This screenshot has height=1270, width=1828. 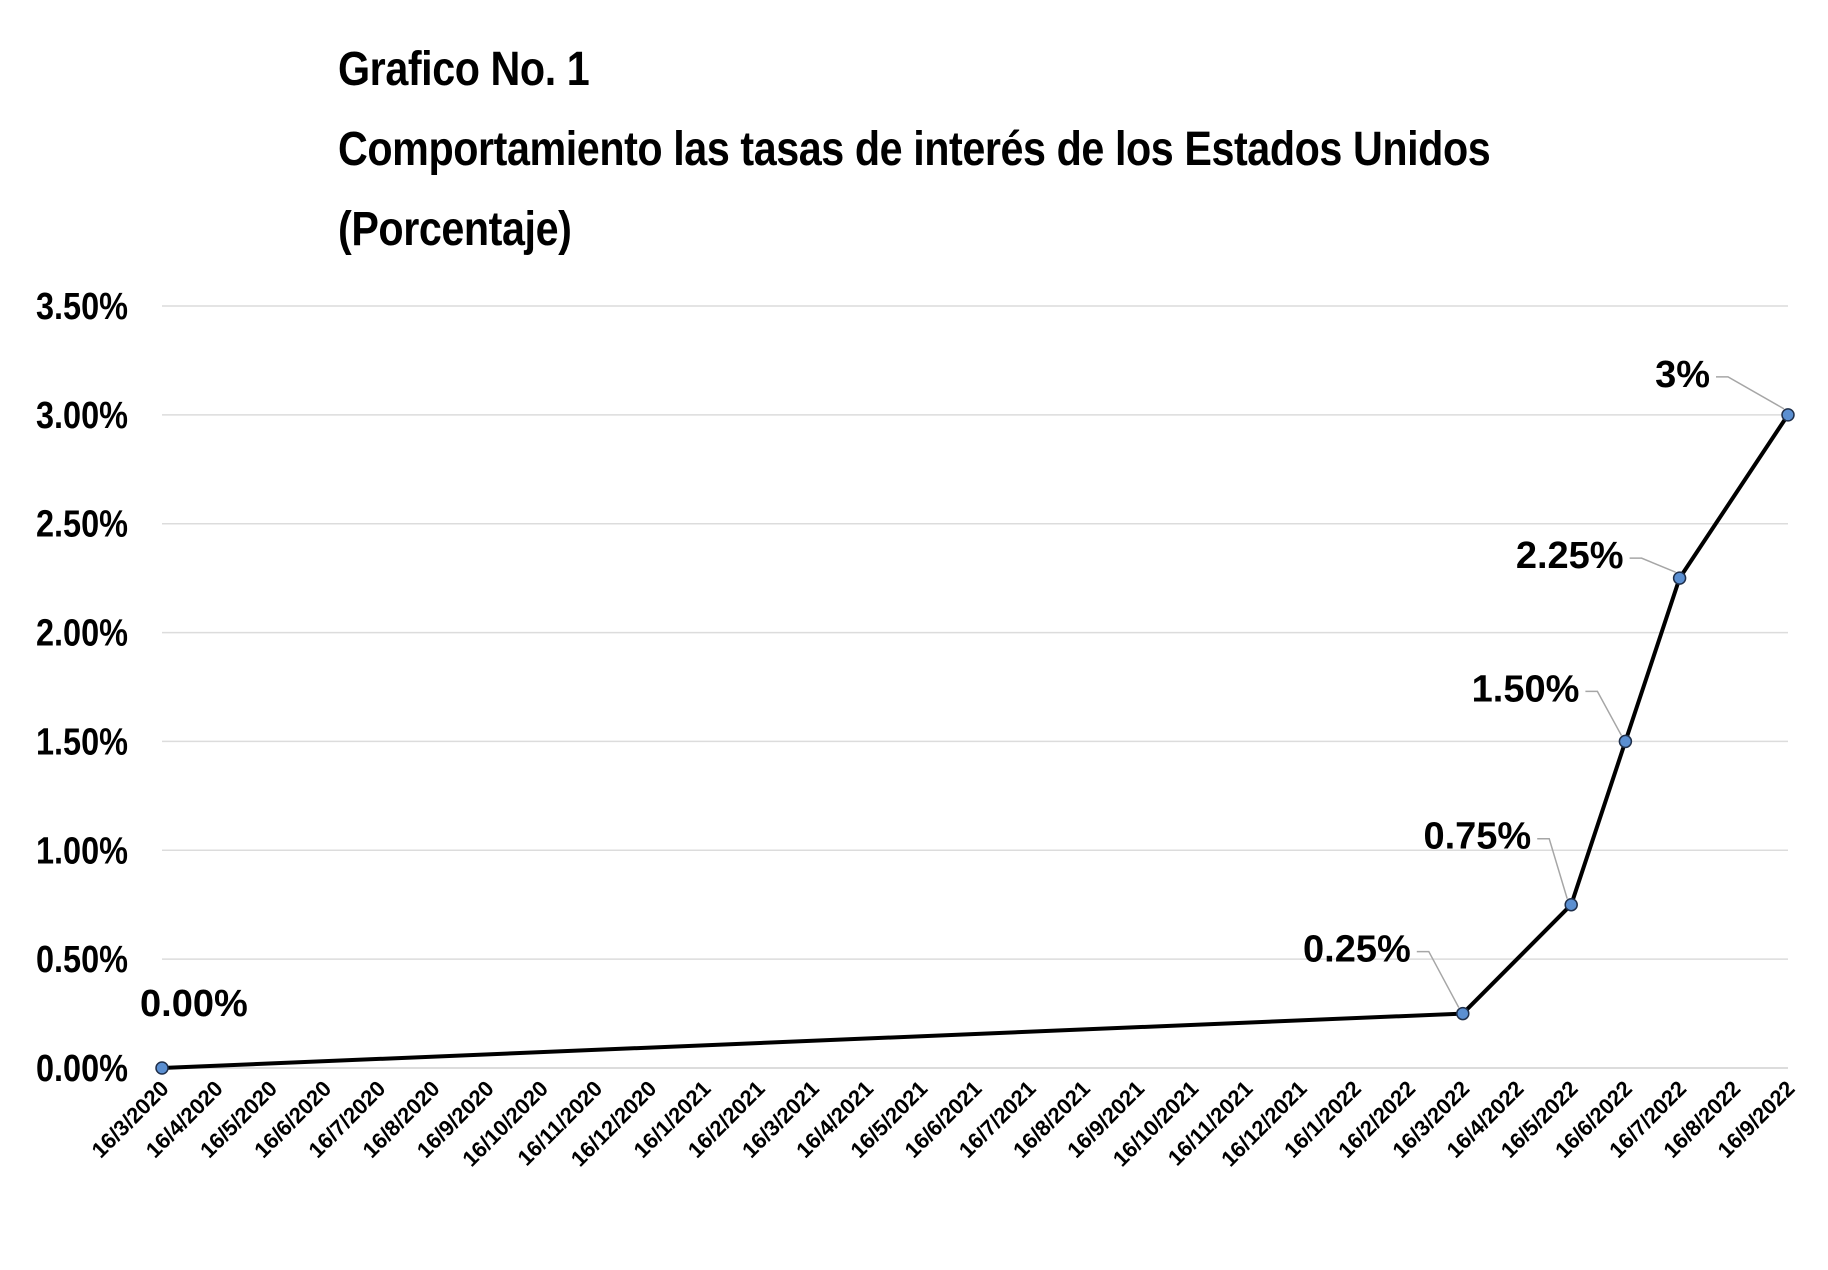 What do you see at coordinates (464, 69) in the screenshot?
I see `chart-title-line-1: Grafico No. 1` at bounding box center [464, 69].